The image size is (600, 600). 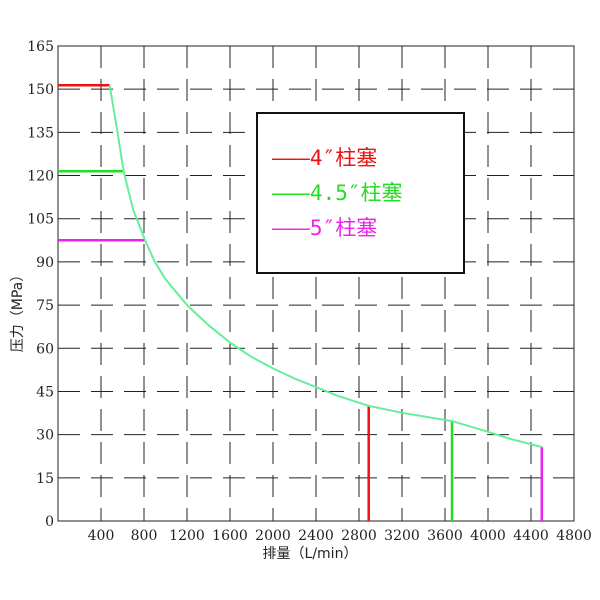 I want to click on x-axis-label: 排量（L/min）, so click(x=310, y=554).